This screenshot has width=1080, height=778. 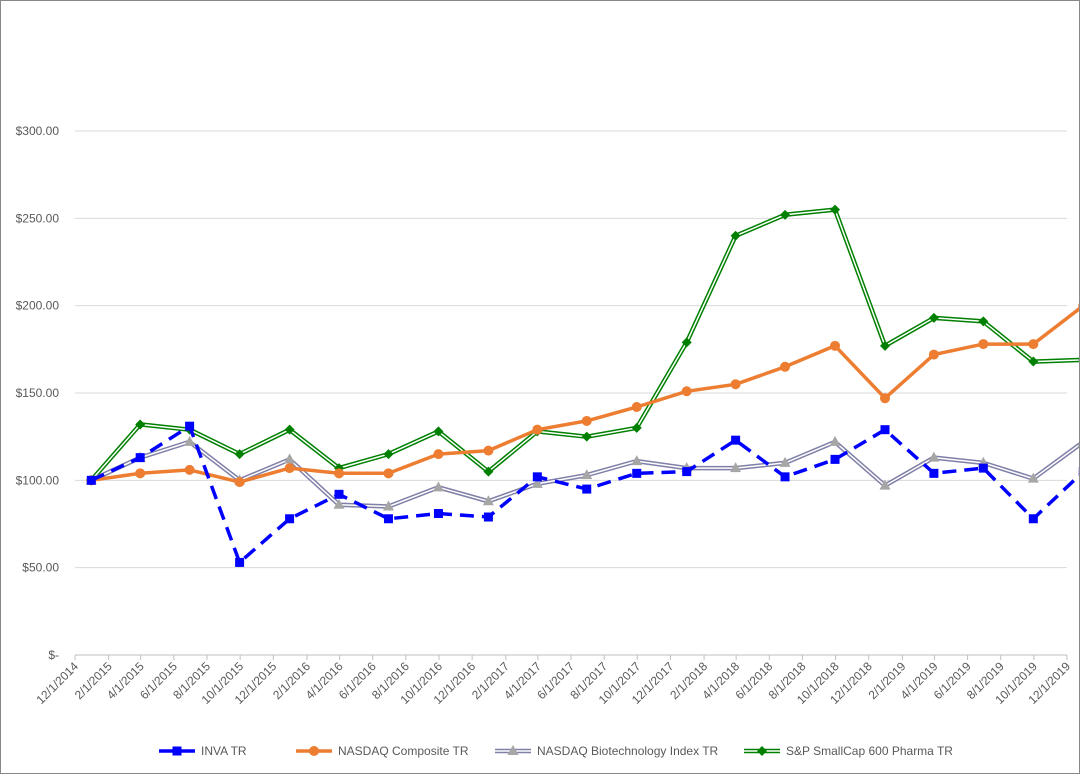 I want to click on legend-item-sp-smallcap-pharma-tr: S&P SmallCap 600 Pharma TR, so click(x=848, y=751).